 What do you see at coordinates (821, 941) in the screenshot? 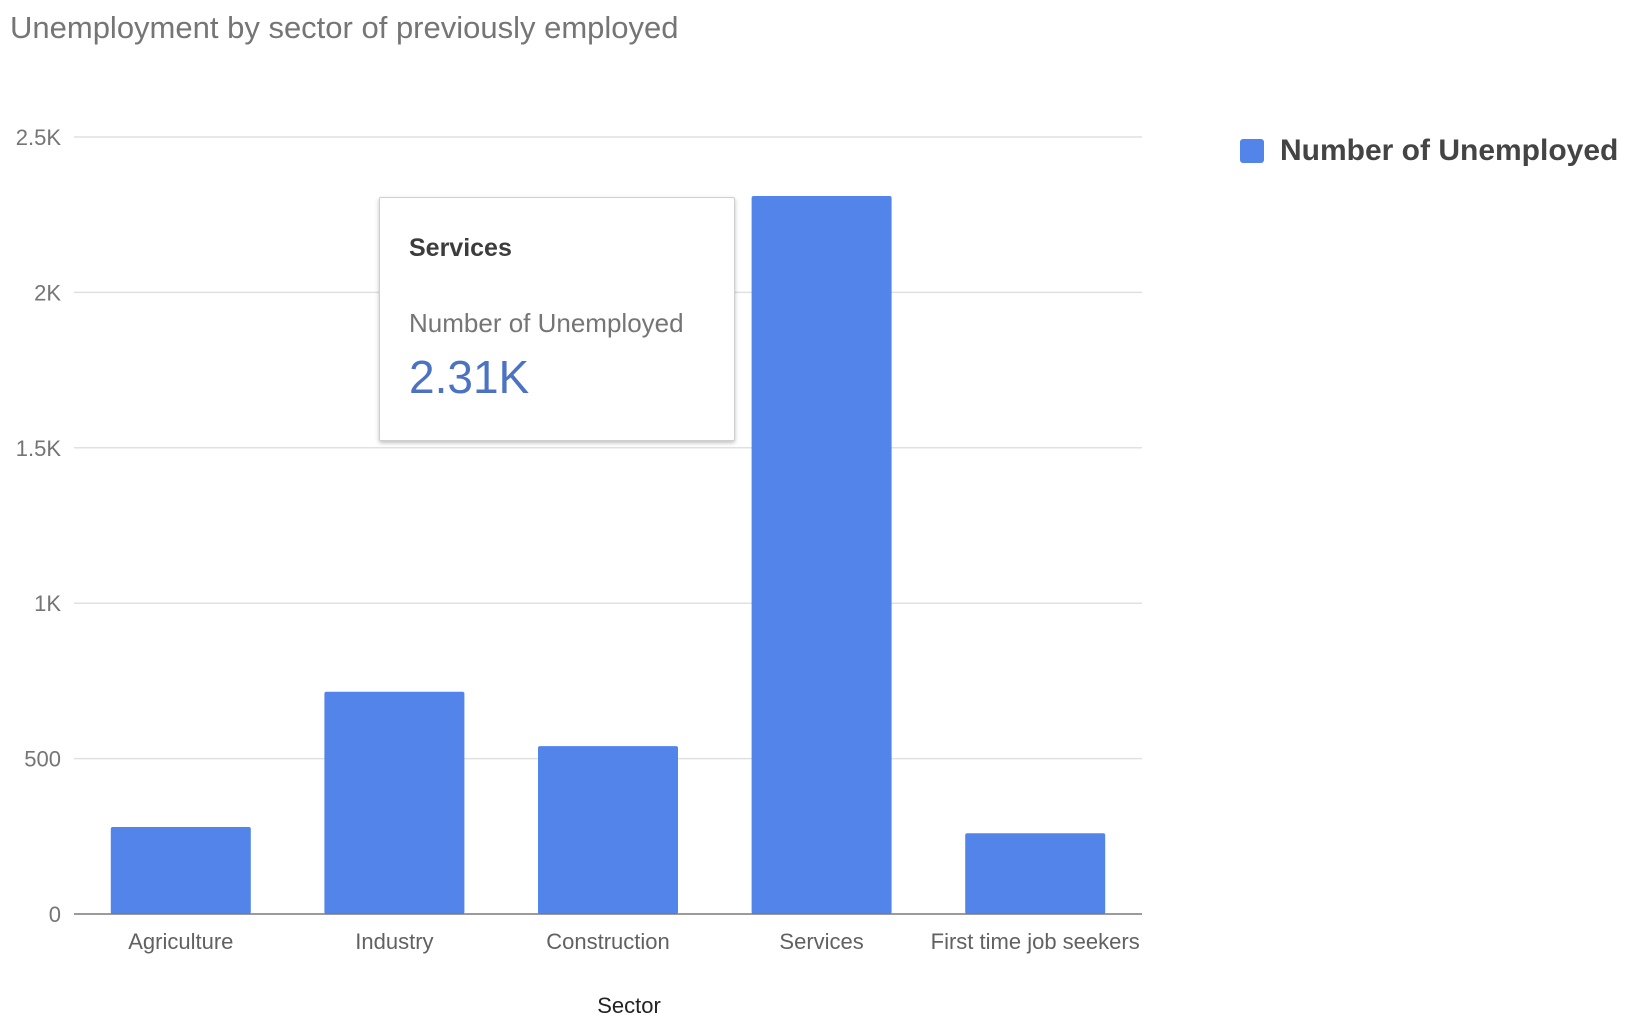
I see `x-tick-label: Services` at bounding box center [821, 941].